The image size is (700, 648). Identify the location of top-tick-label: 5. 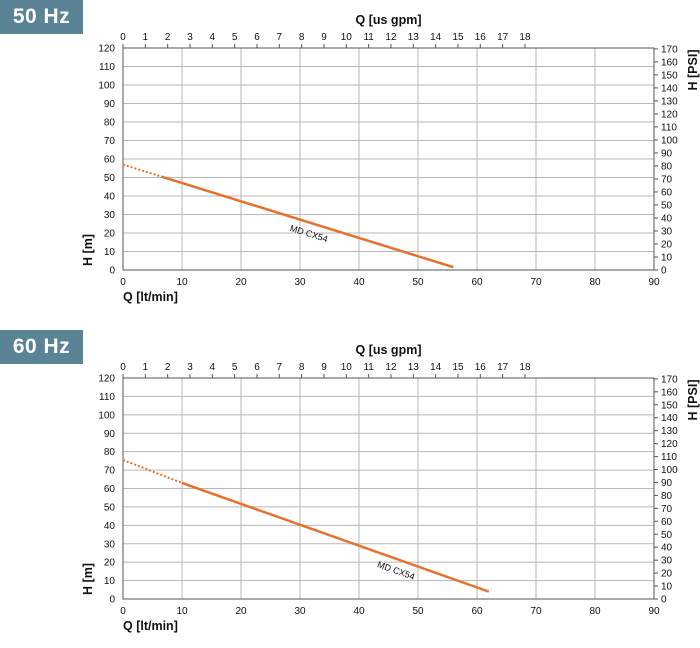
(235, 367).